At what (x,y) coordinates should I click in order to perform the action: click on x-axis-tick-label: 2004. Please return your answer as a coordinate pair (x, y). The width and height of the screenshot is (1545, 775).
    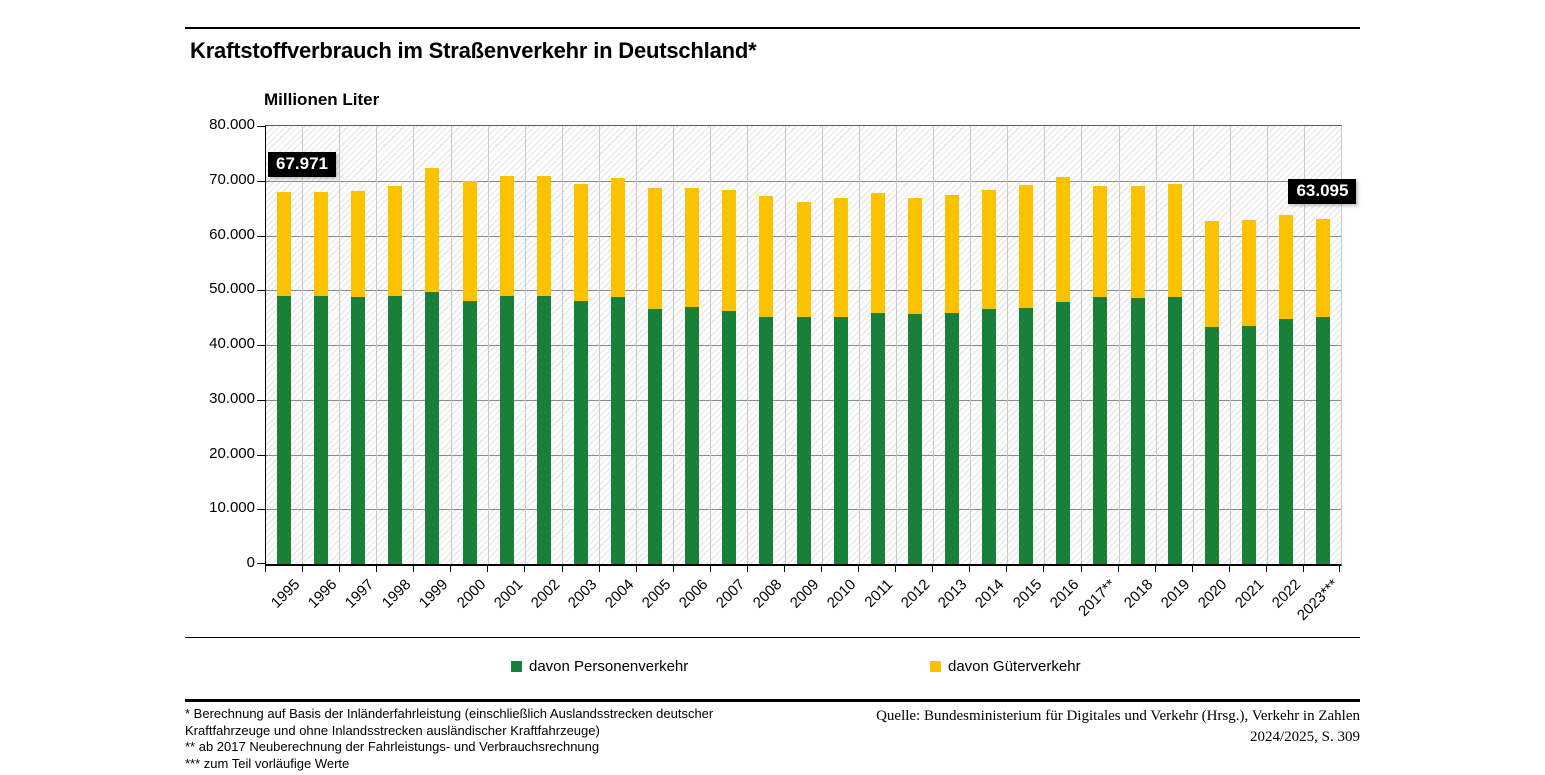
    Looking at the image, I should click on (619, 594).